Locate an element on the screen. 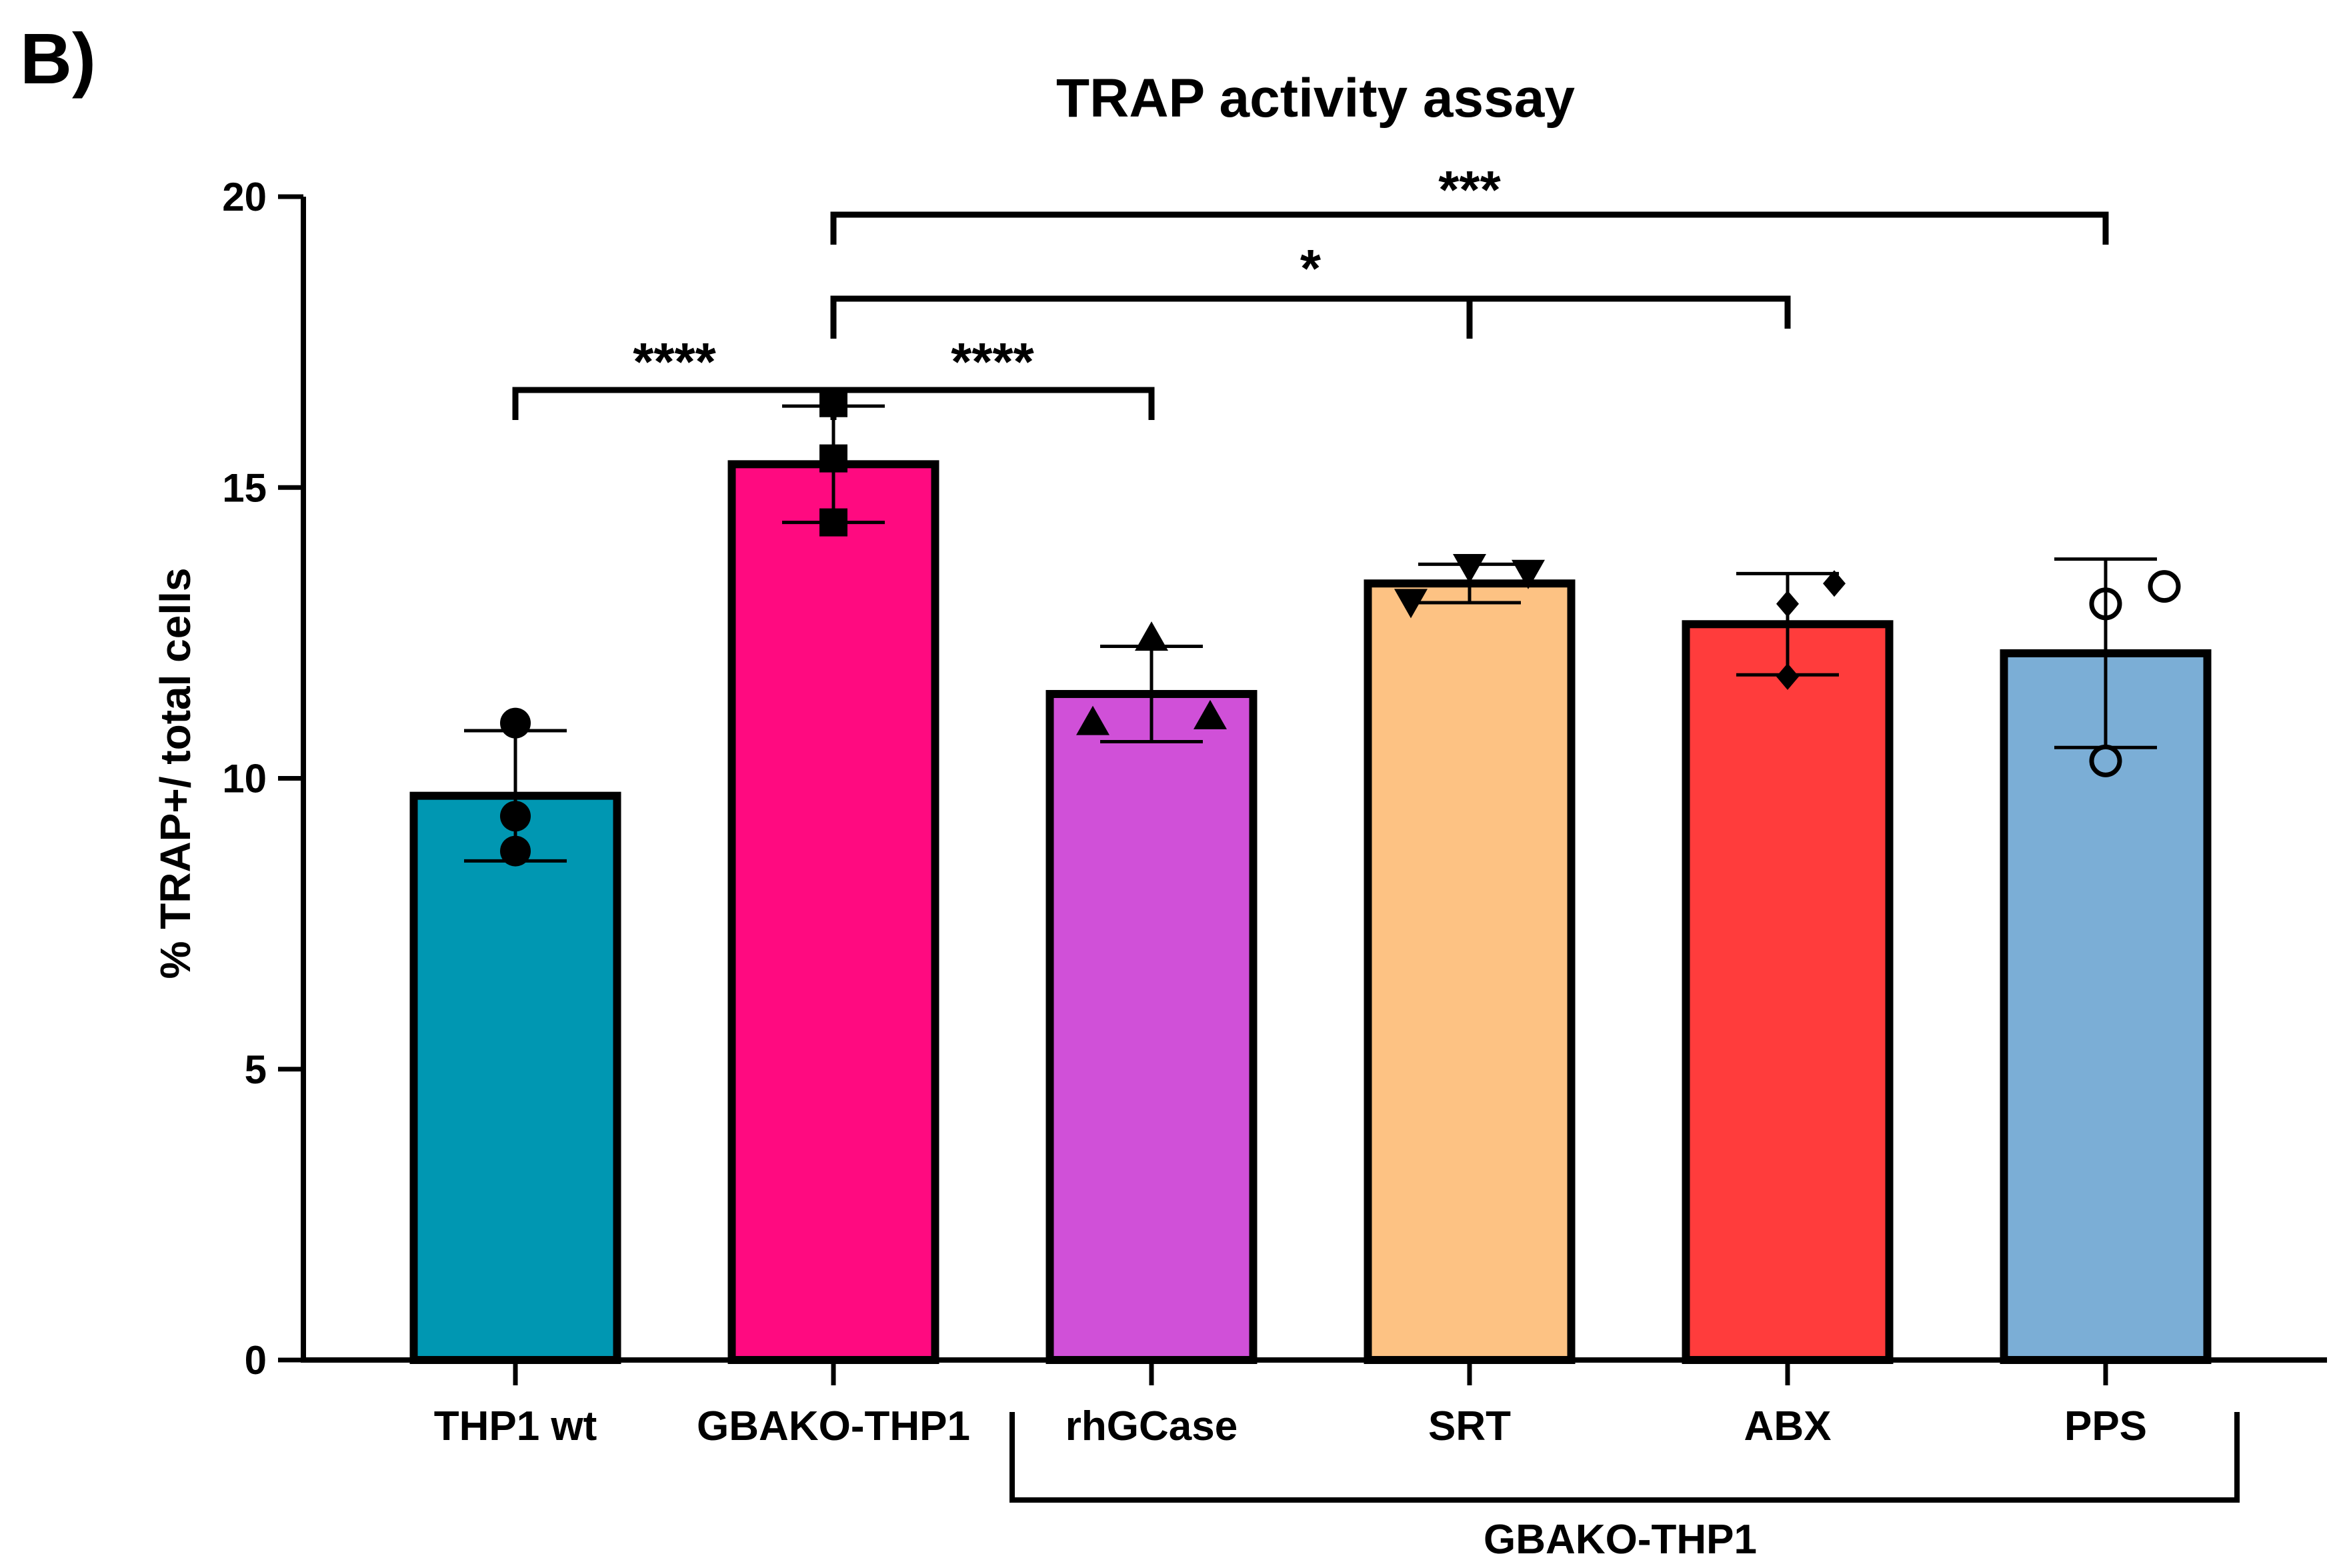 This screenshot has height=1568, width=2345. x-tick-label: ABX is located at coordinates (1788, 1426).